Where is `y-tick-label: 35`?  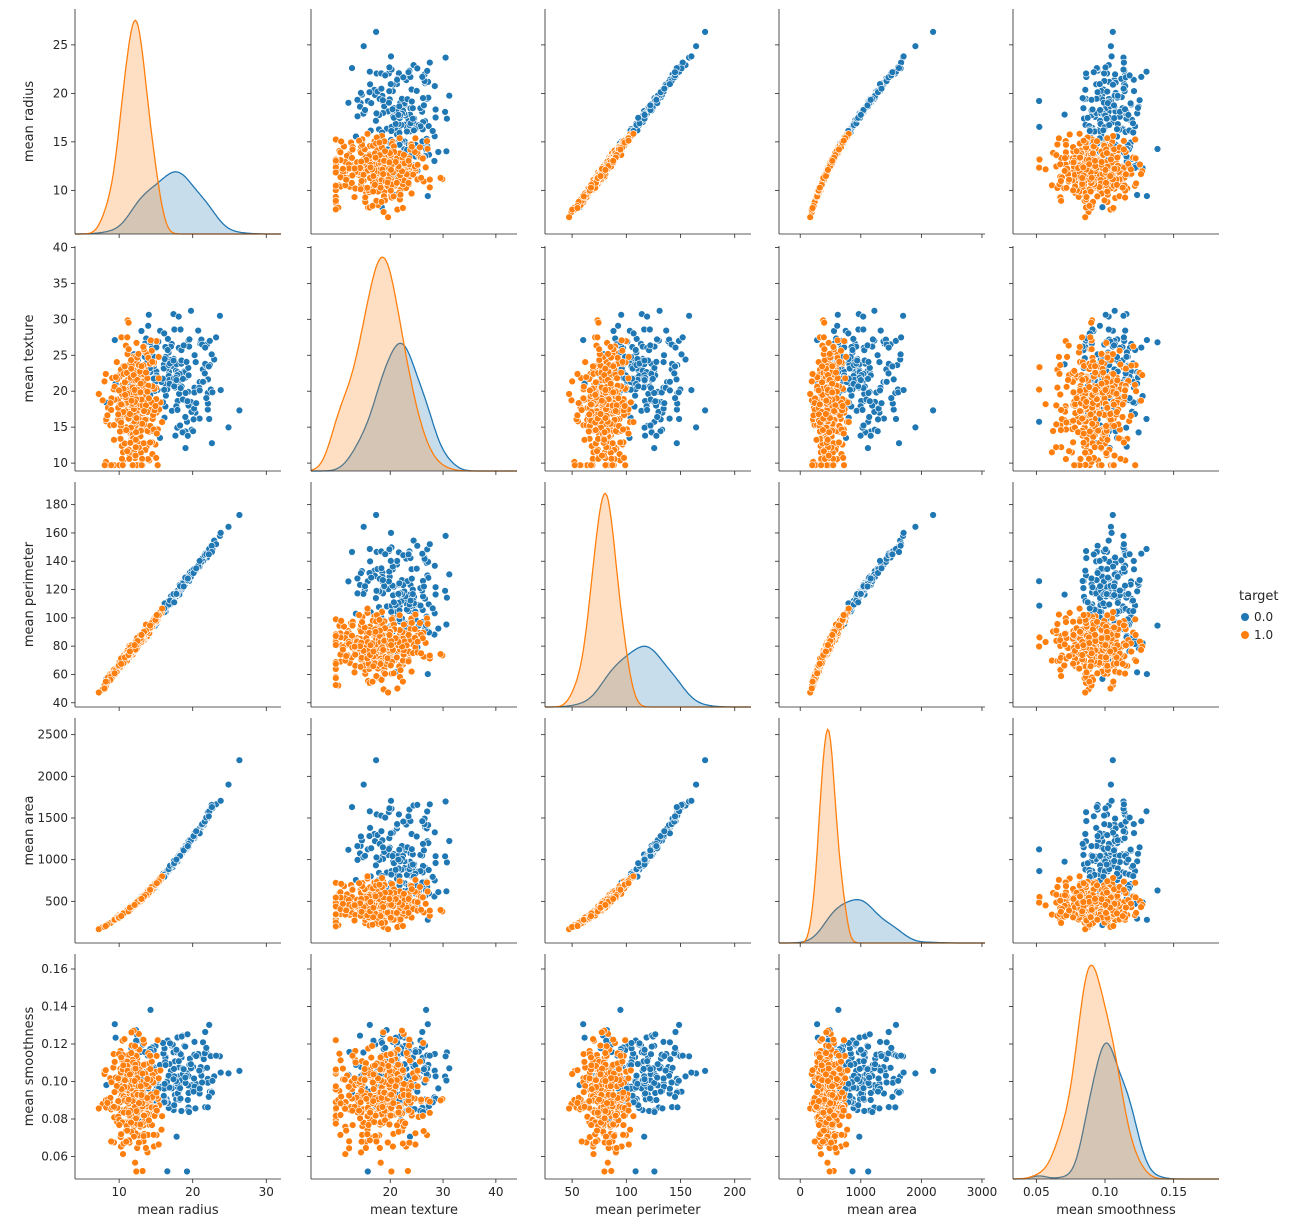 y-tick-label: 35 is located at coordinates (60, 283).